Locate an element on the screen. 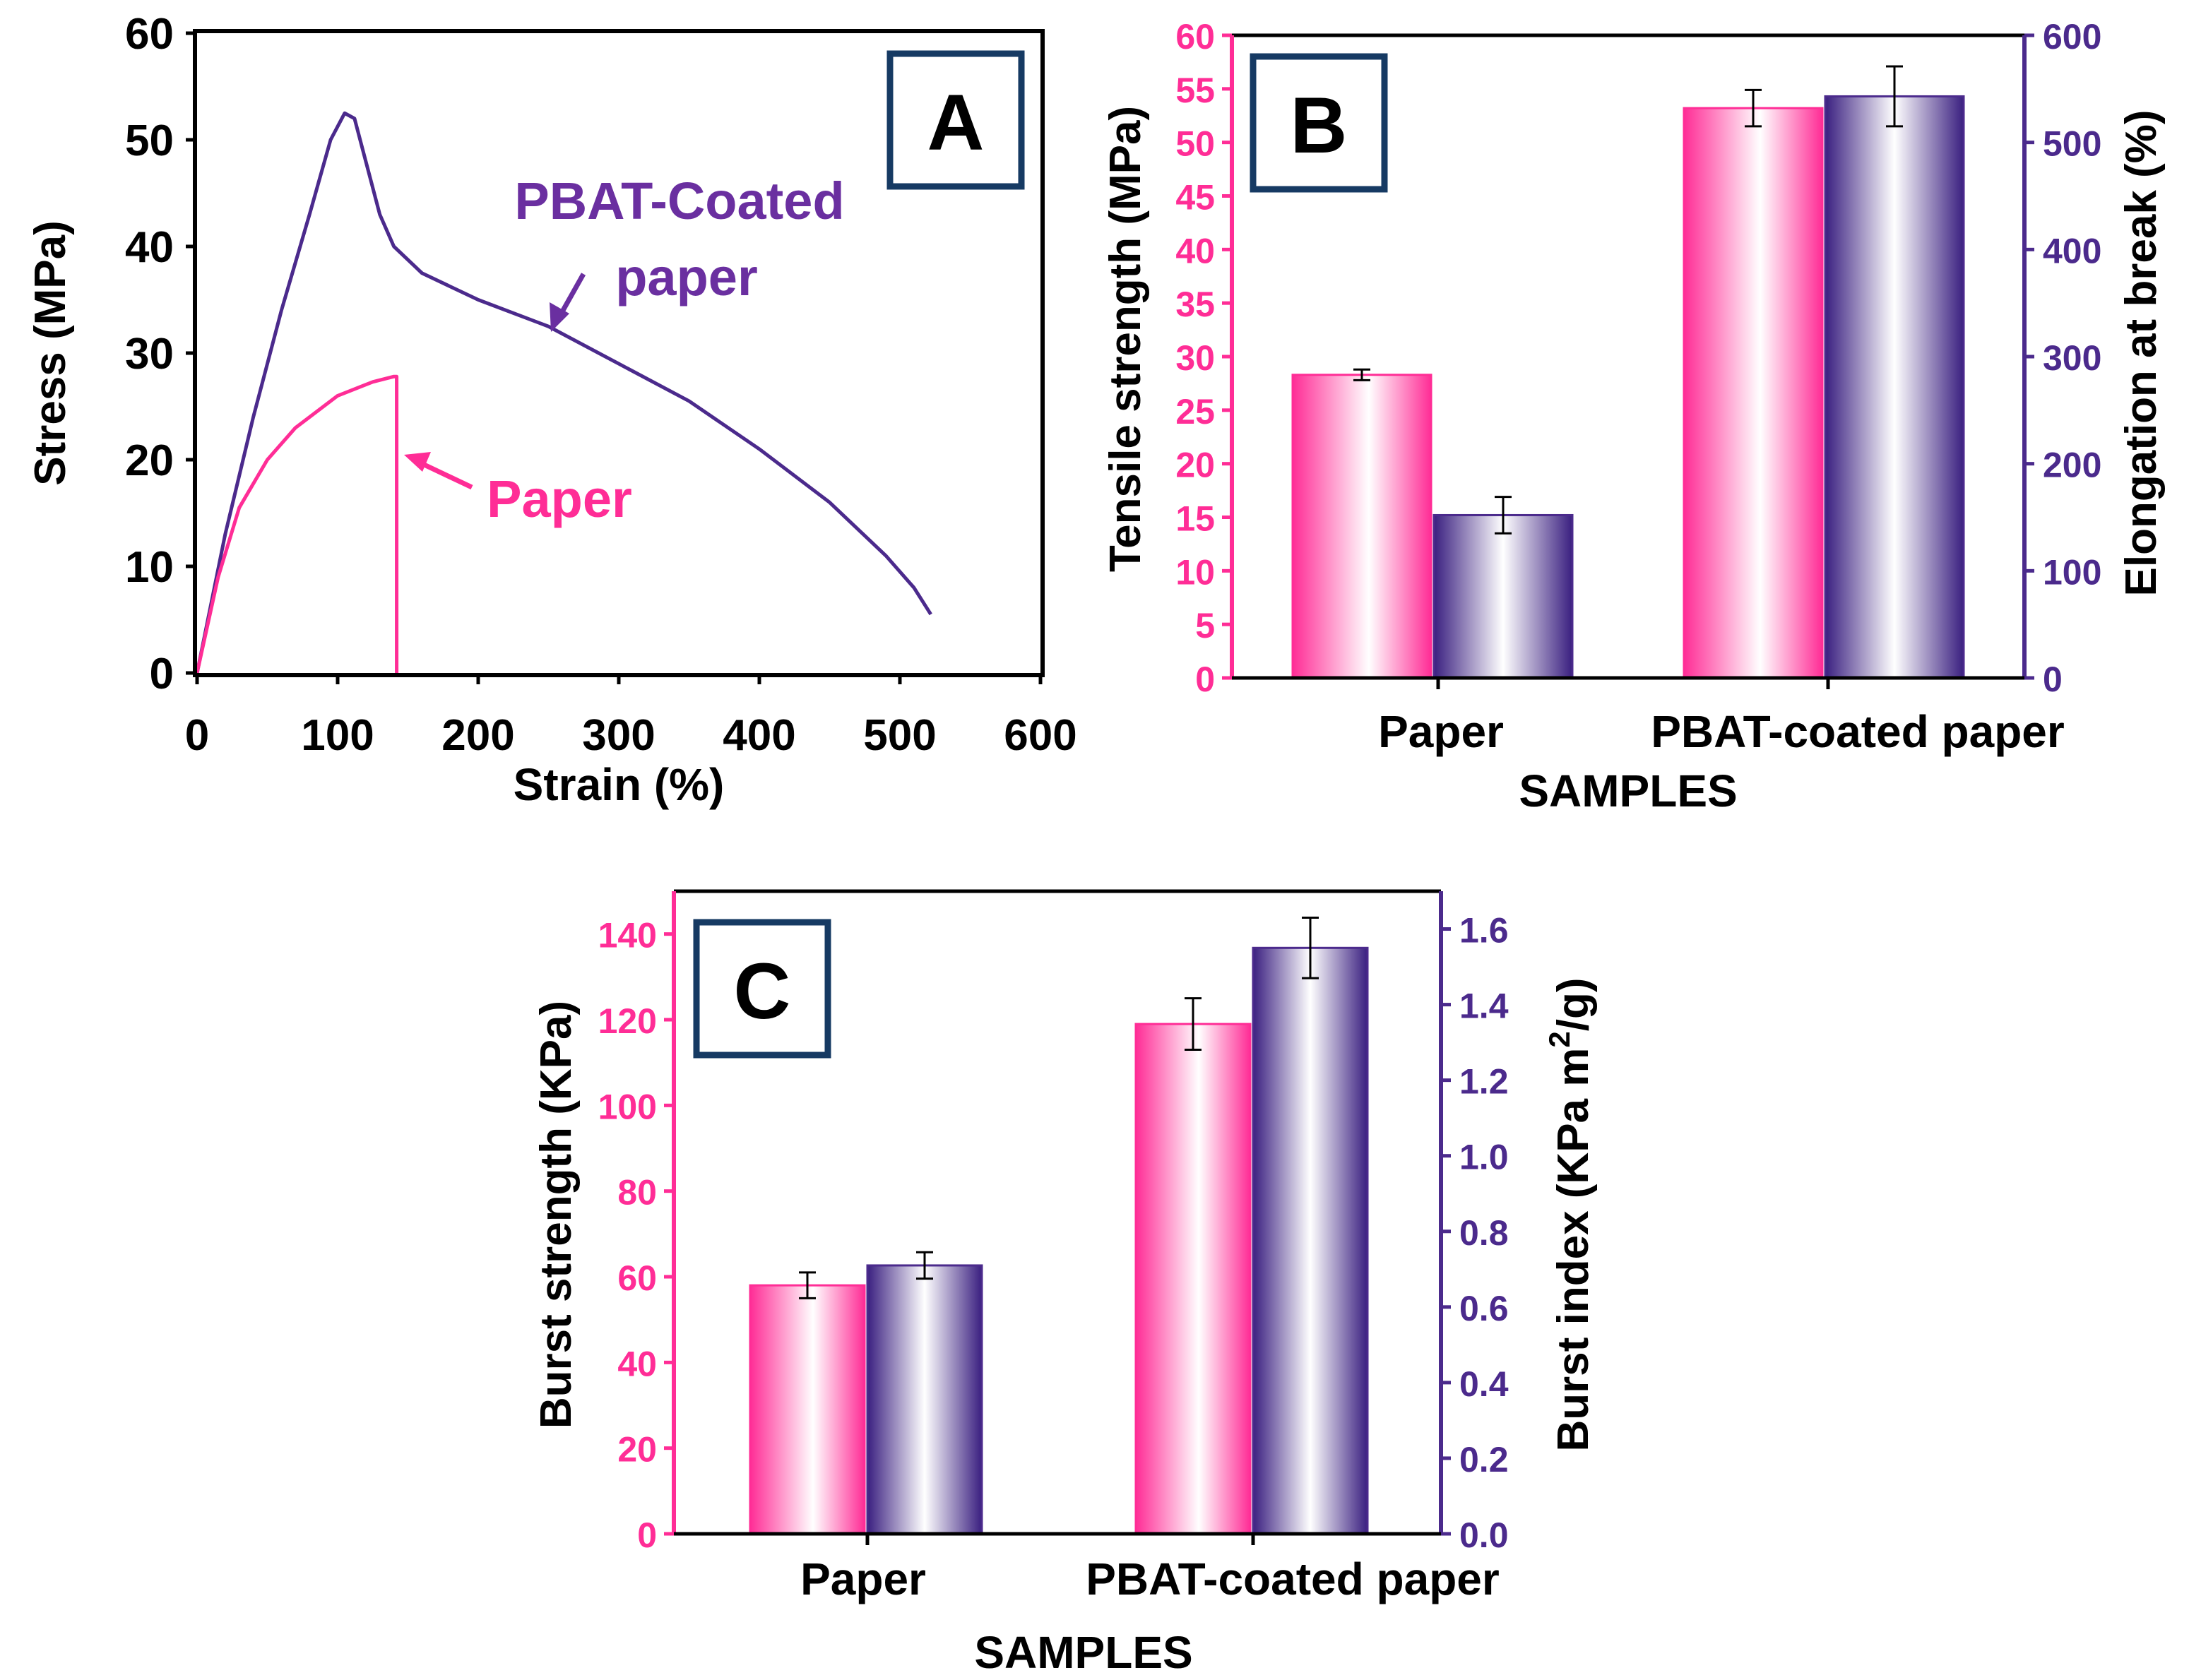 The height and width of the screenshot is (1680, 2189). panel-a-label-box is located at coordinates (956, 120).